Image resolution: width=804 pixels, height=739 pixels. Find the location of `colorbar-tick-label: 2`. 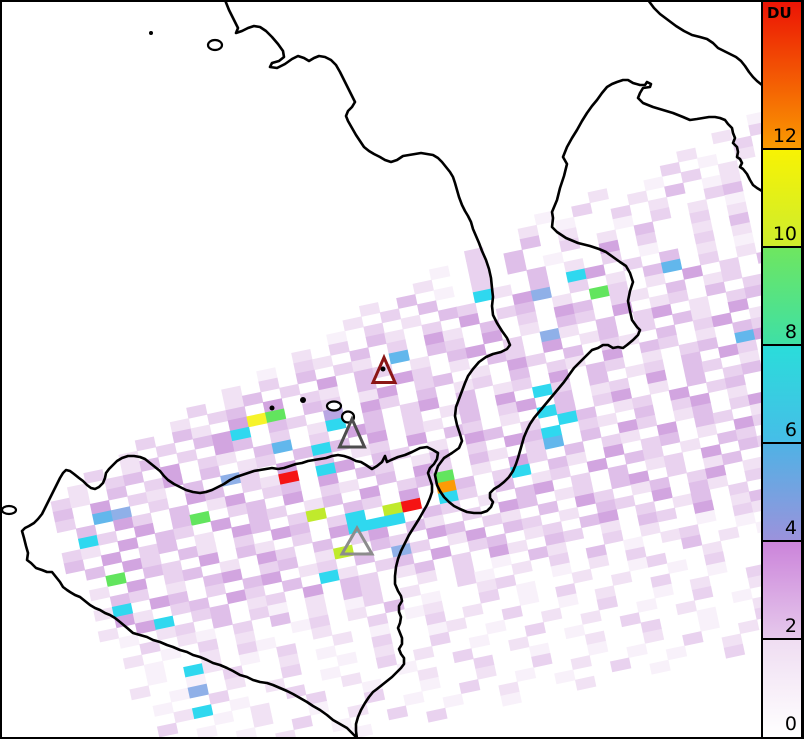

colorbar-tick-label: 2 is located at coordinates (790, 626).